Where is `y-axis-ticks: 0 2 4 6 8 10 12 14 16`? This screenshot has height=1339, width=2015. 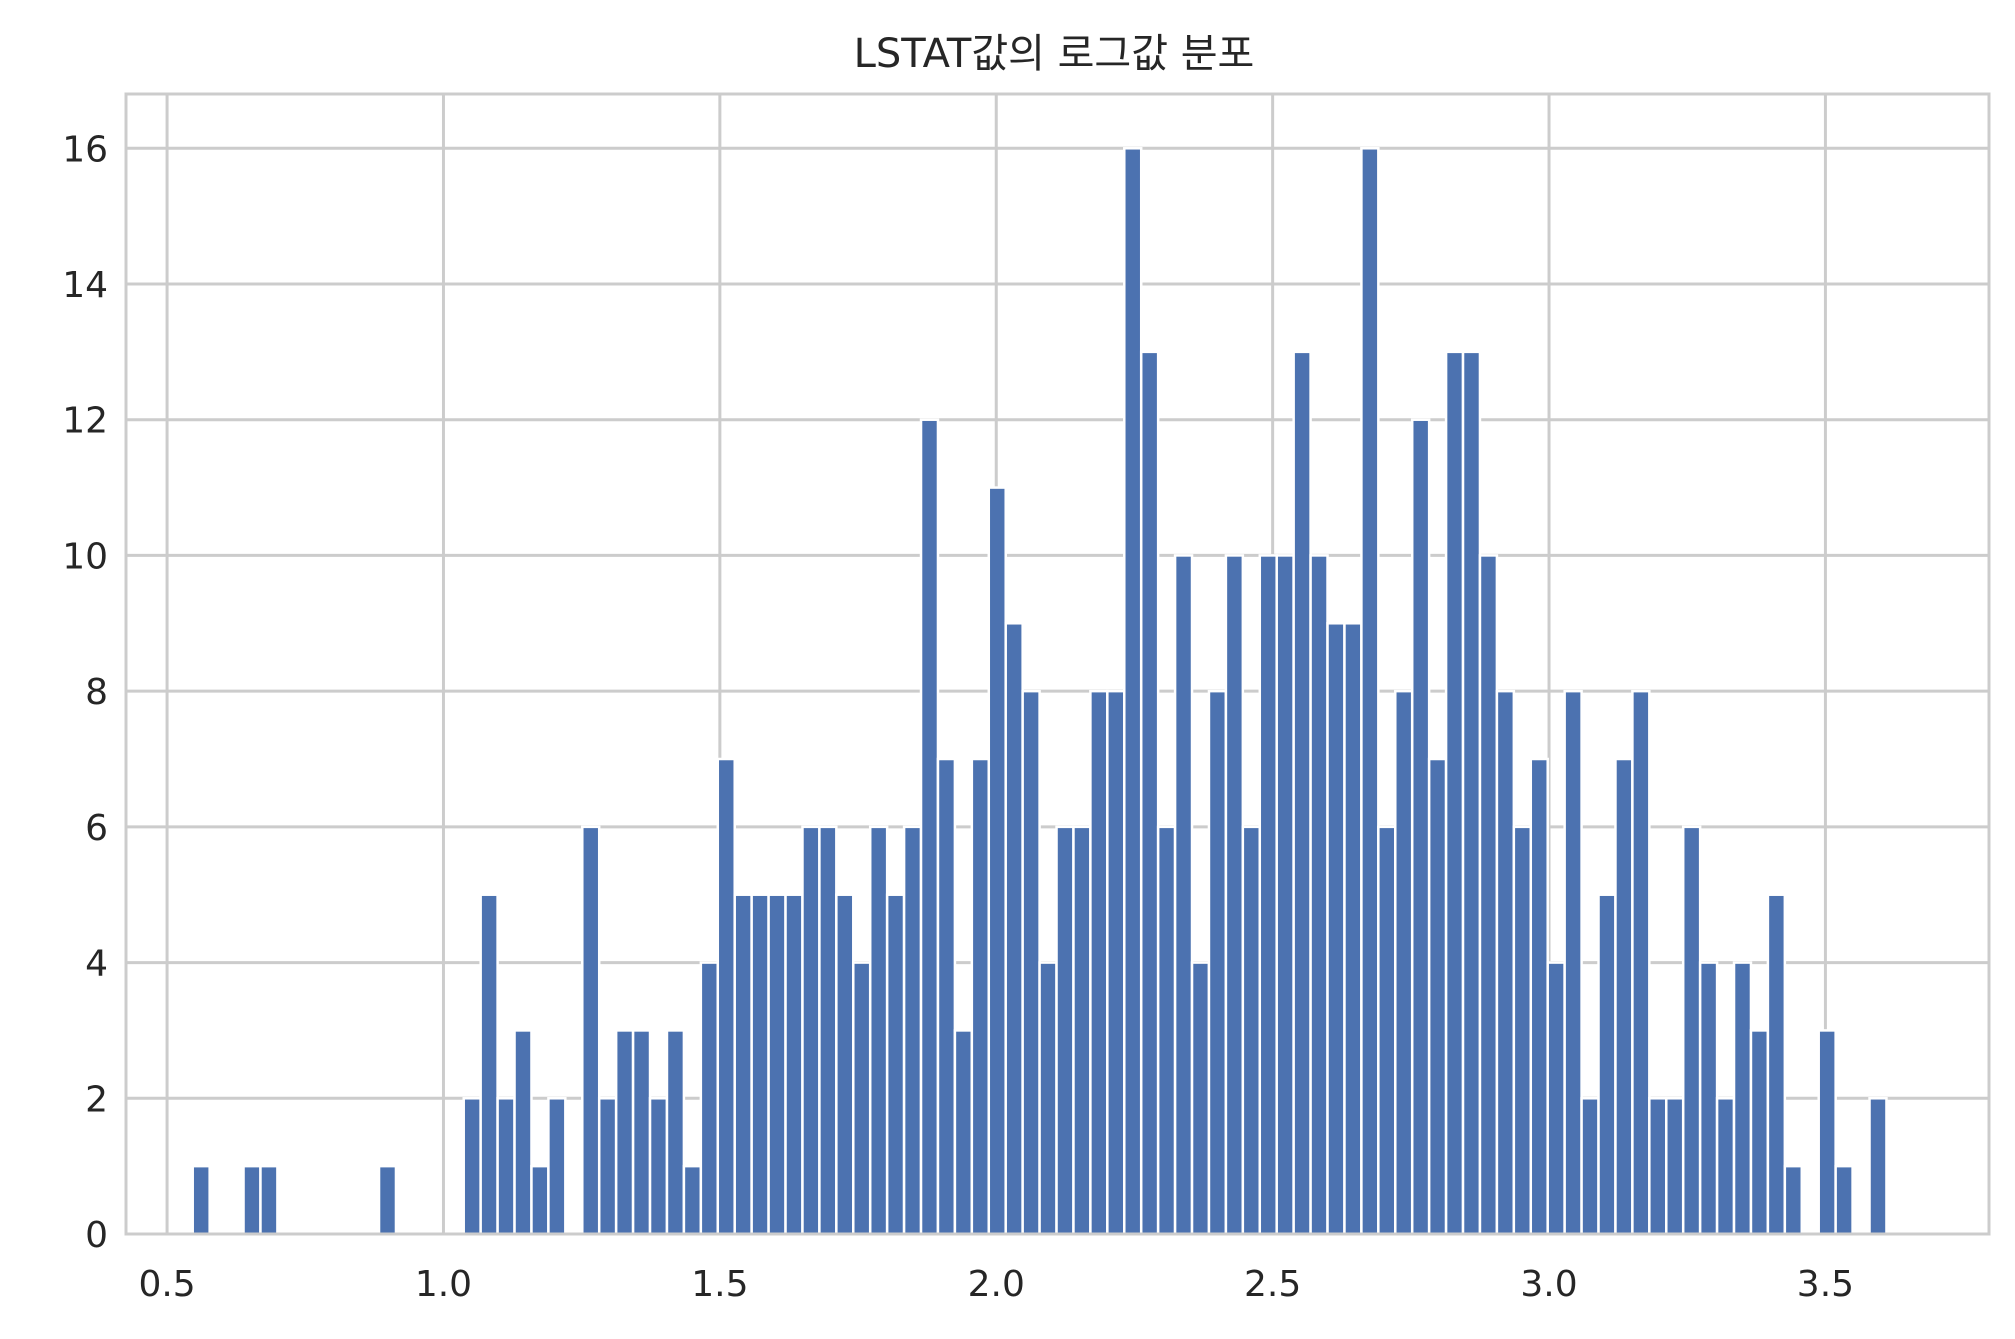
y-axis-ticks: 0 2 4 6 8 10 12 14 16 is located at coordinates (85, 692).